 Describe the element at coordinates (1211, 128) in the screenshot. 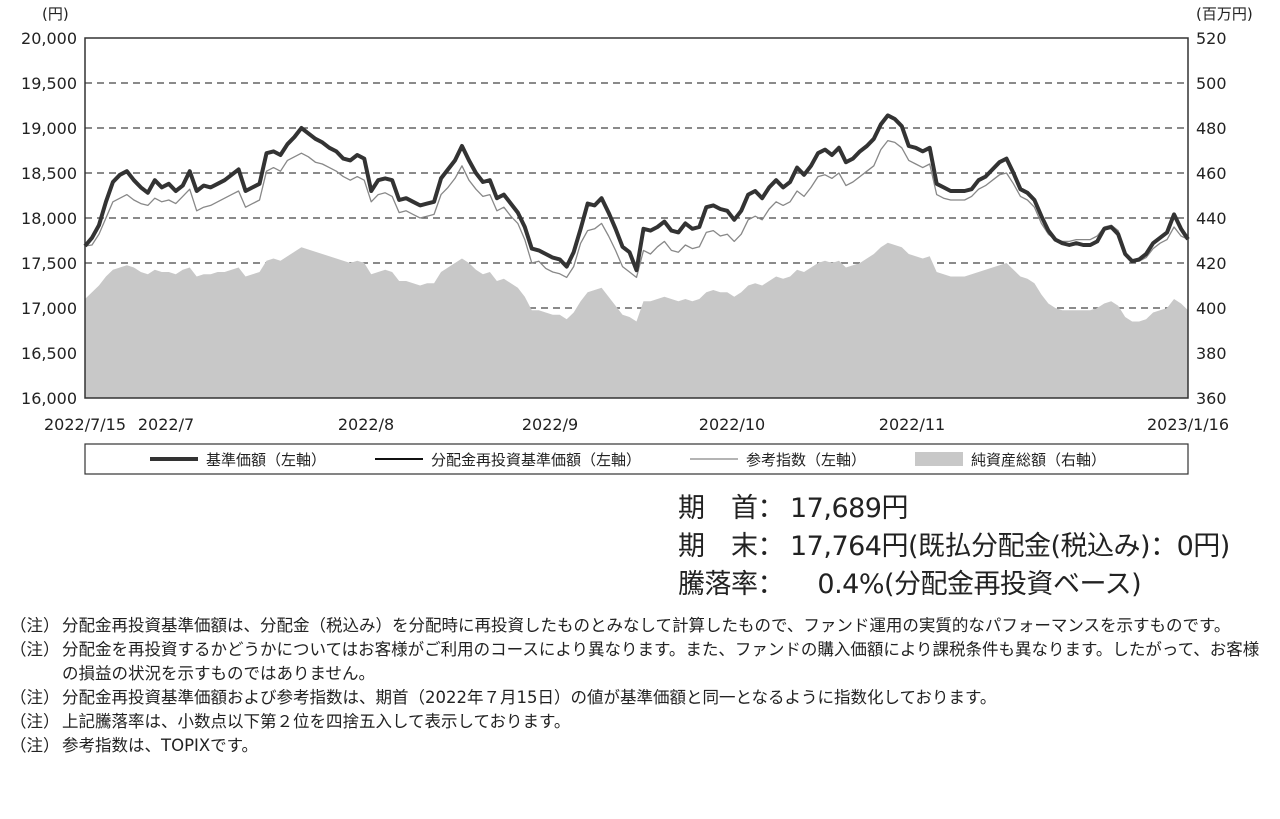

I see `y-right-tick-label: 480` at that location.